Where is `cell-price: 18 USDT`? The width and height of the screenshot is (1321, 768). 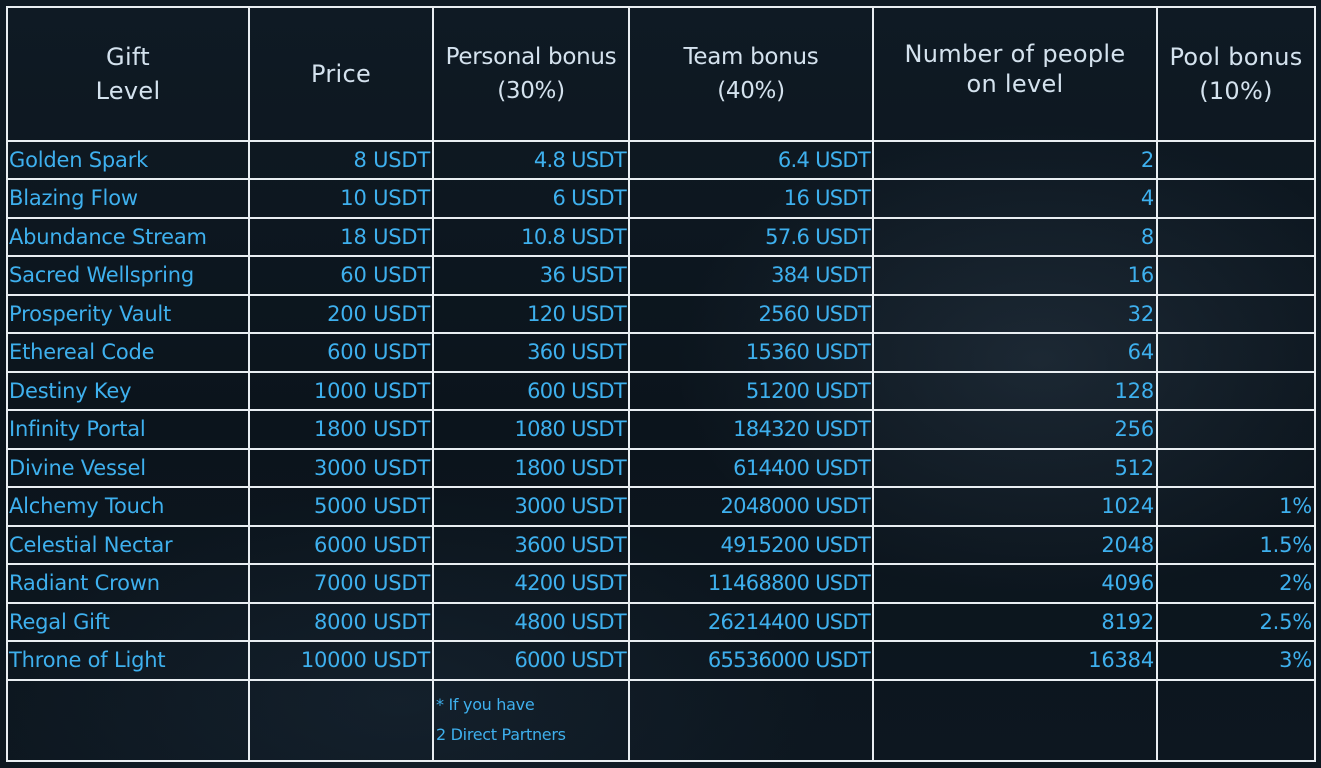
cell-price: 18 USDT is located at coordinates (341, 237).